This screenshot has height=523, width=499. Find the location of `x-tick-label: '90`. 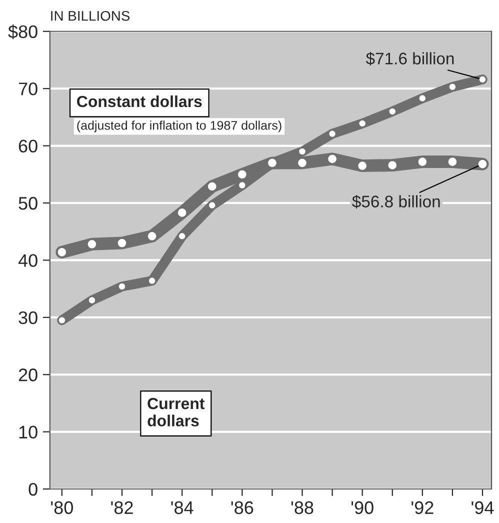

x-tick-label: '90 is located at coordinates (362, 507).